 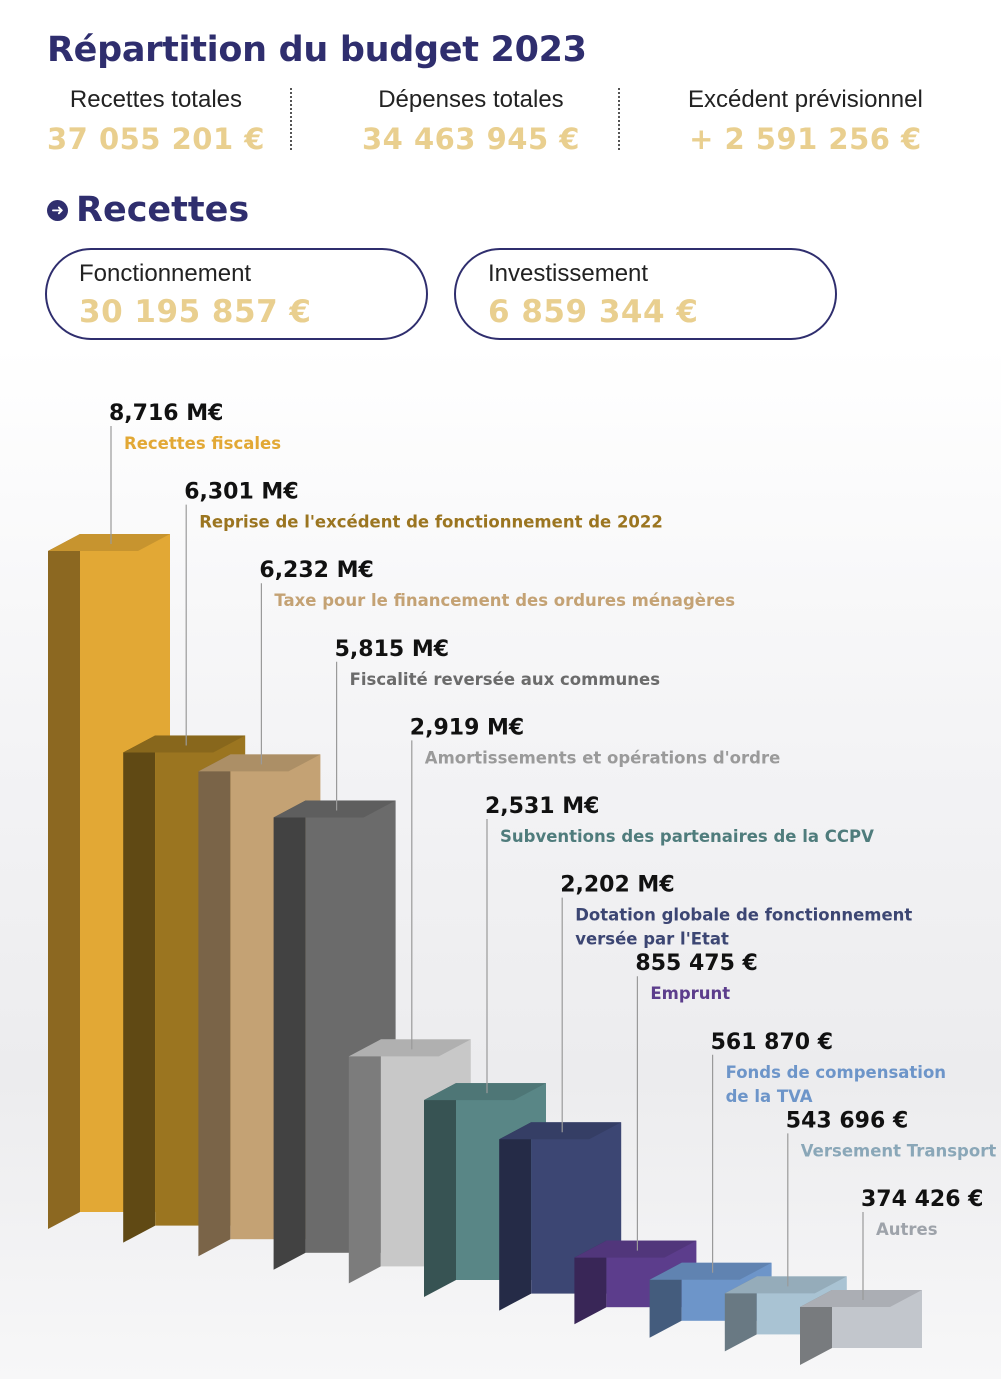 What do you see at coordinates (836, 1072) in the screenshot?
I see `category-label: Fonds de compensation` at bounding box center [836, 1072].